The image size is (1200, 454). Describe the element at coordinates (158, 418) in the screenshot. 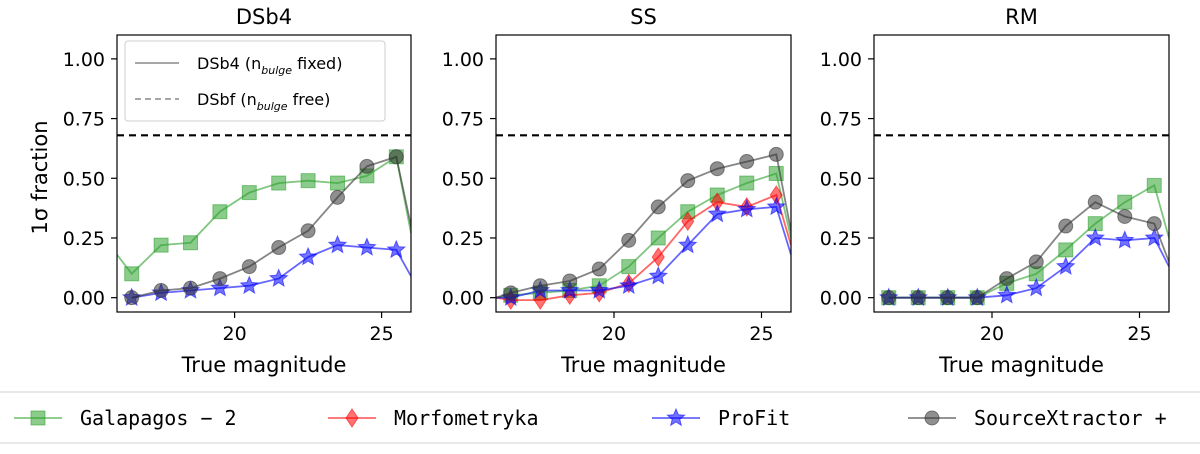

I see `legend-label: Galapagos − 2` at that location.